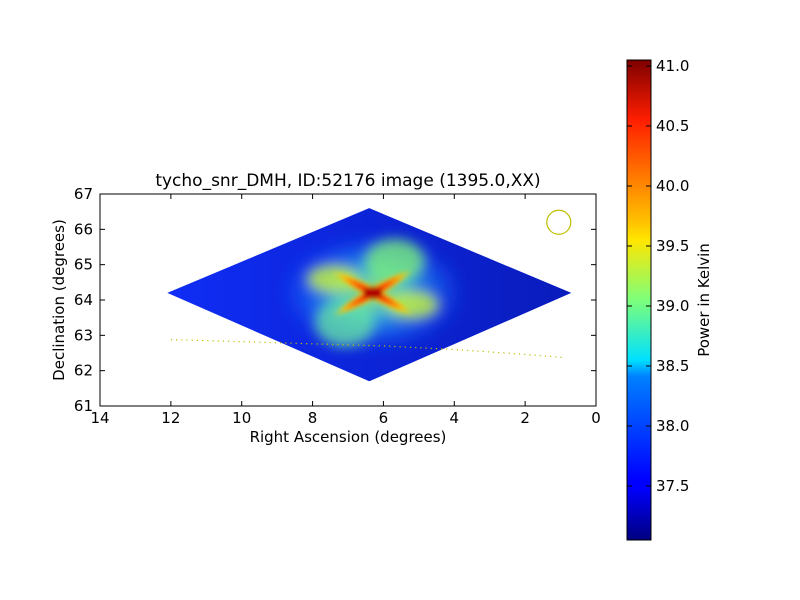  I want to click on colorbar-tick-label: 41.0, so click(672, 66).